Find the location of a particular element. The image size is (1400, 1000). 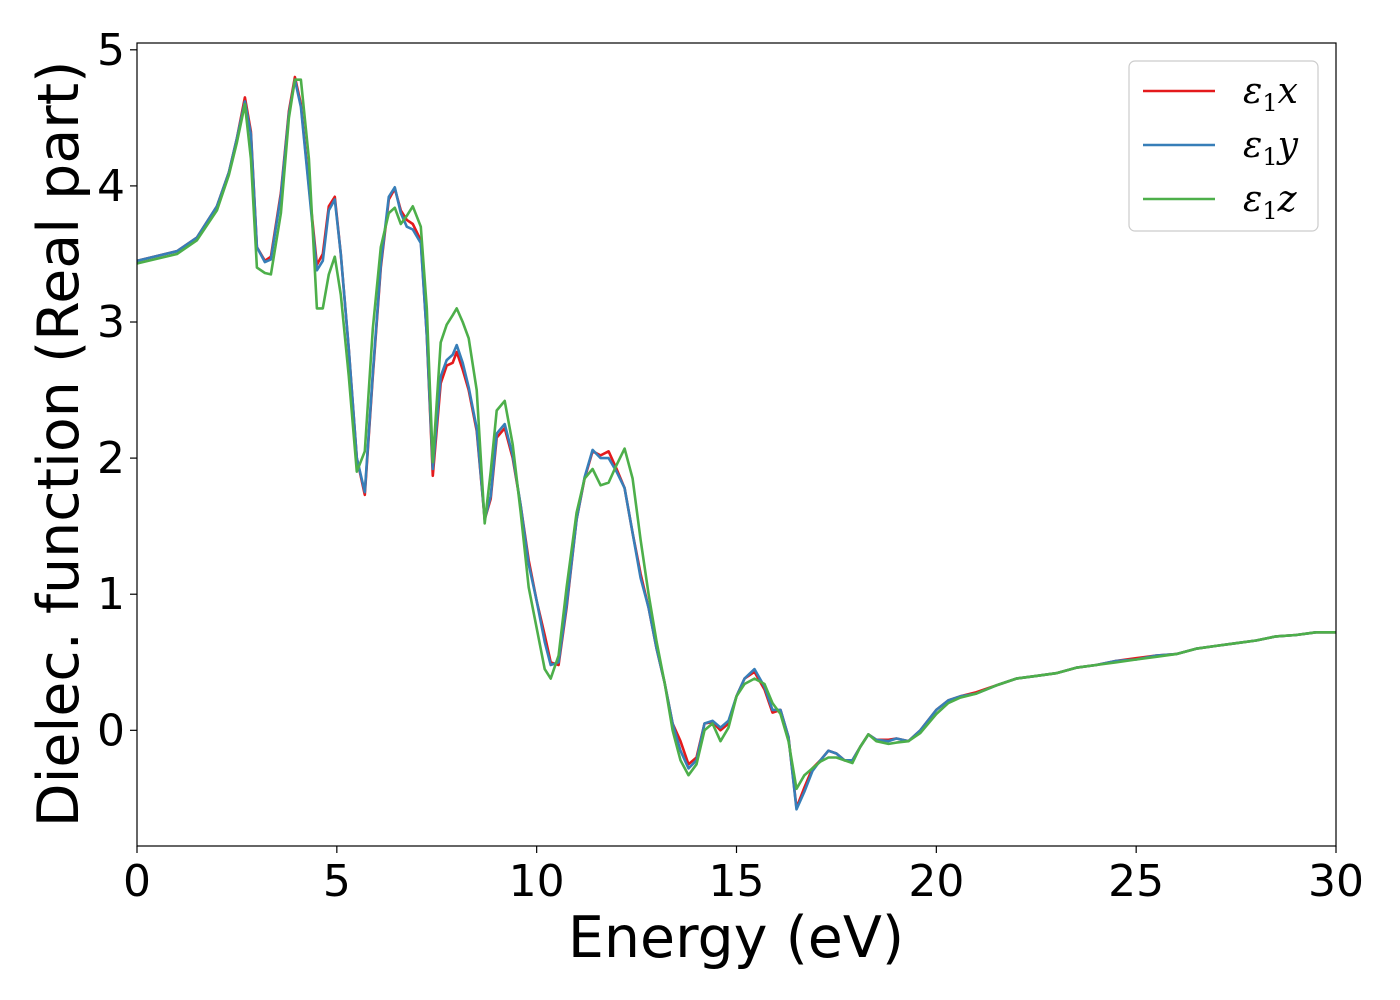

x-tick-label: 30 is located at coordinates (1336, 881).